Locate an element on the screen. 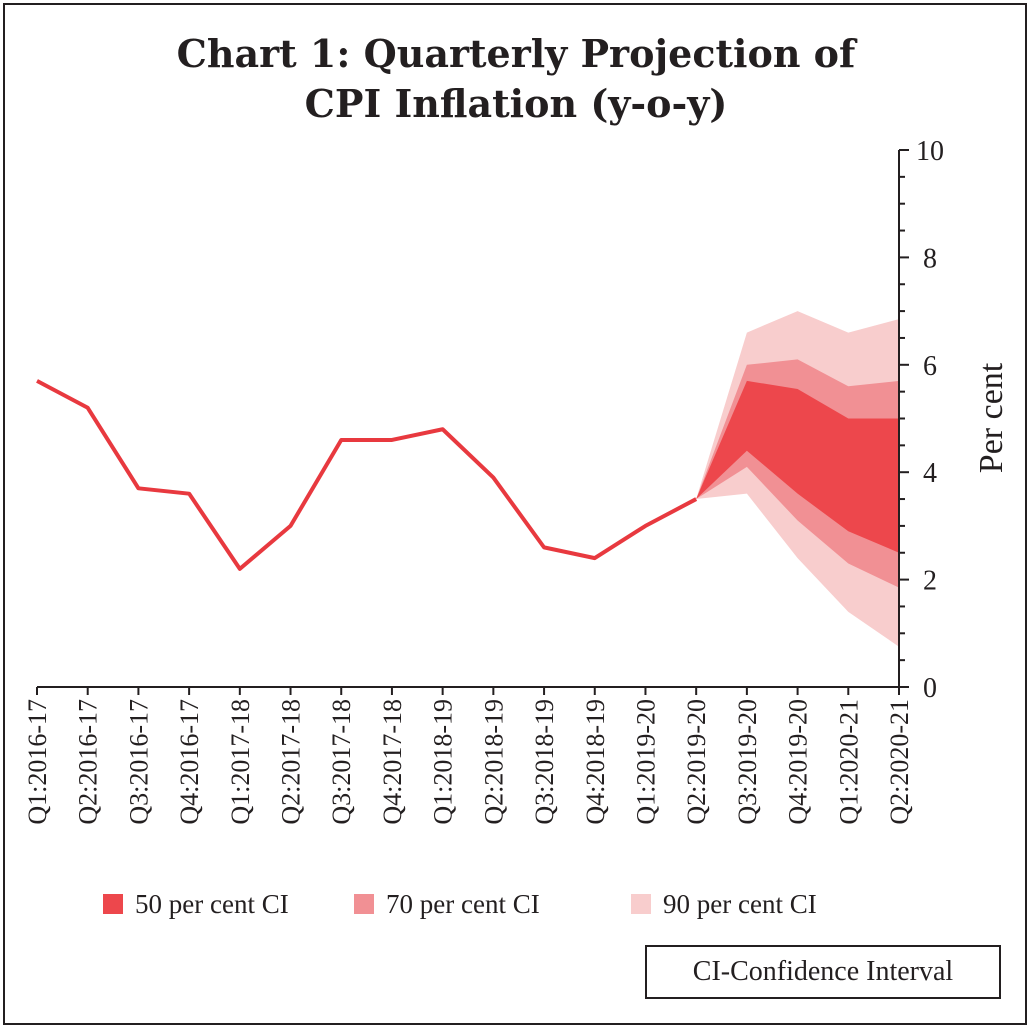 This screenshot has width=1032, height=1030. y-tick-label: 0 is located at coordinates (930, 688).